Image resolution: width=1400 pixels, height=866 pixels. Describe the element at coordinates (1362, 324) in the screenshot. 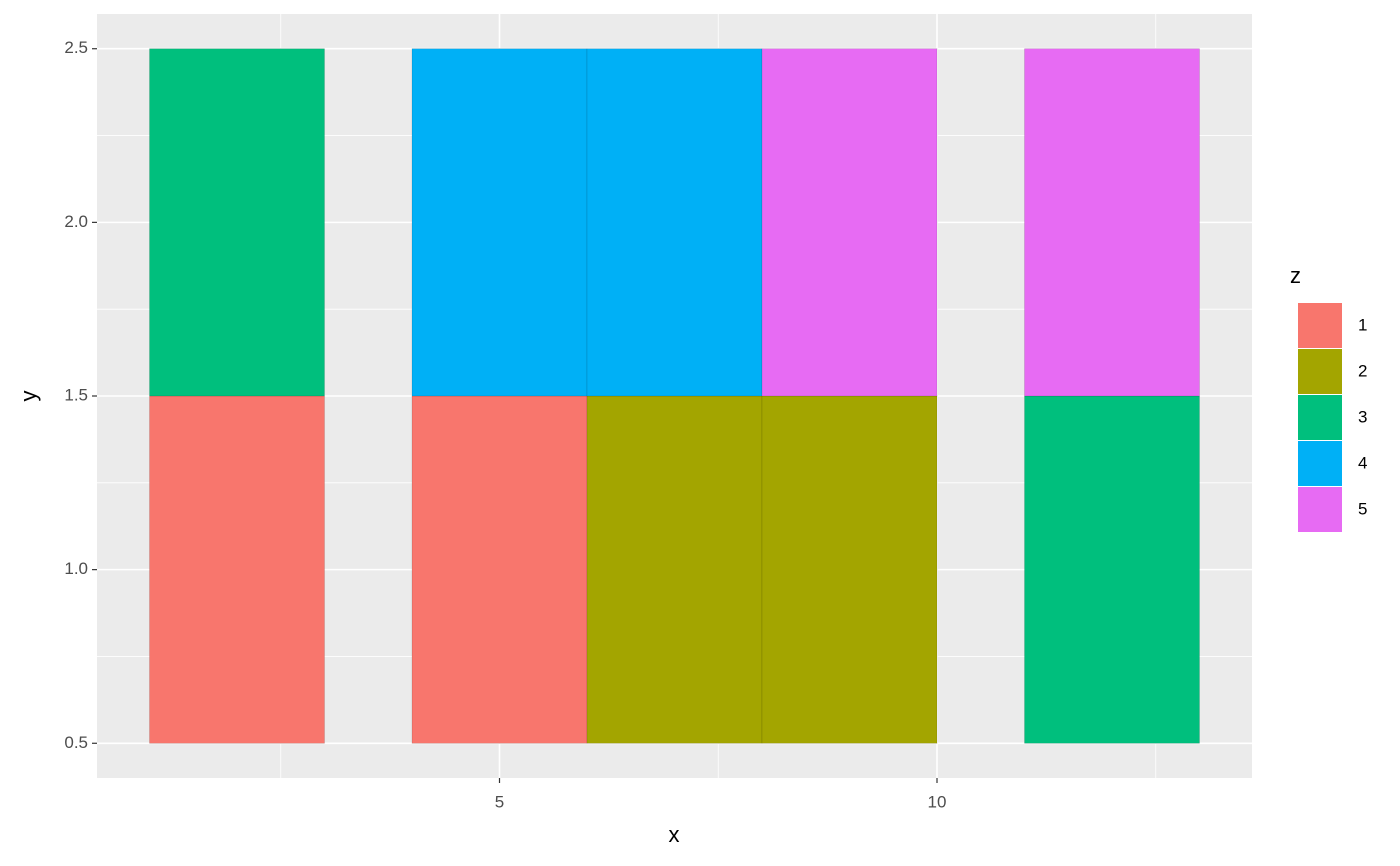

I see `legend-label: 1` at that location.